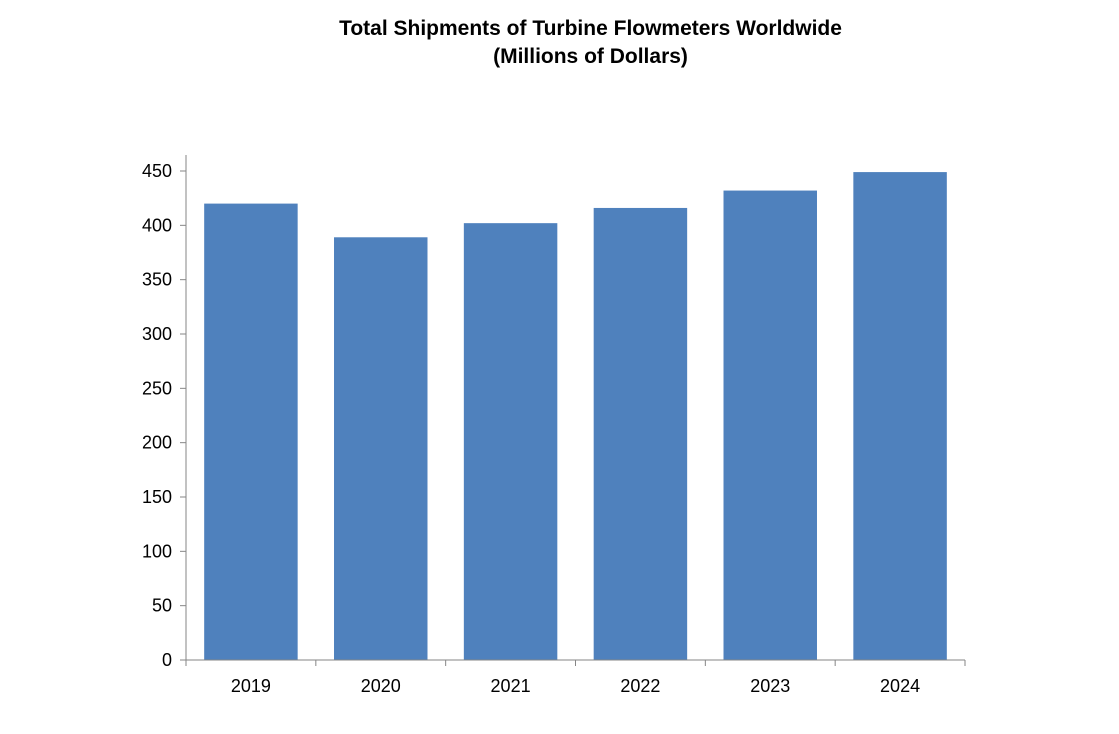 Image resolution: width=1119 pixels, height=734 pixels. I want to click on x-tick-label: 2022, so click(640, 686).